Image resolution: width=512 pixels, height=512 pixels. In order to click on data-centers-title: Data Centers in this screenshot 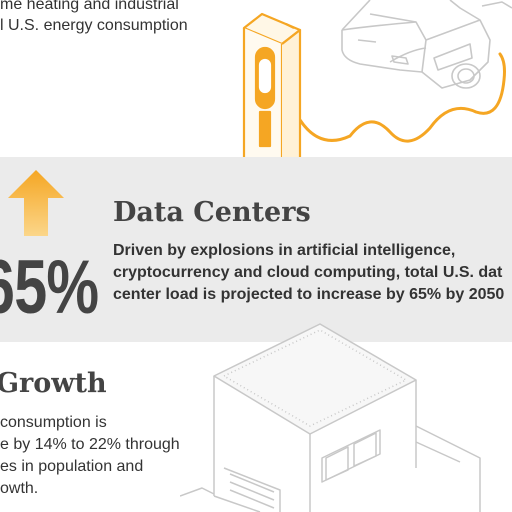, I will do `click(212, 212)`.